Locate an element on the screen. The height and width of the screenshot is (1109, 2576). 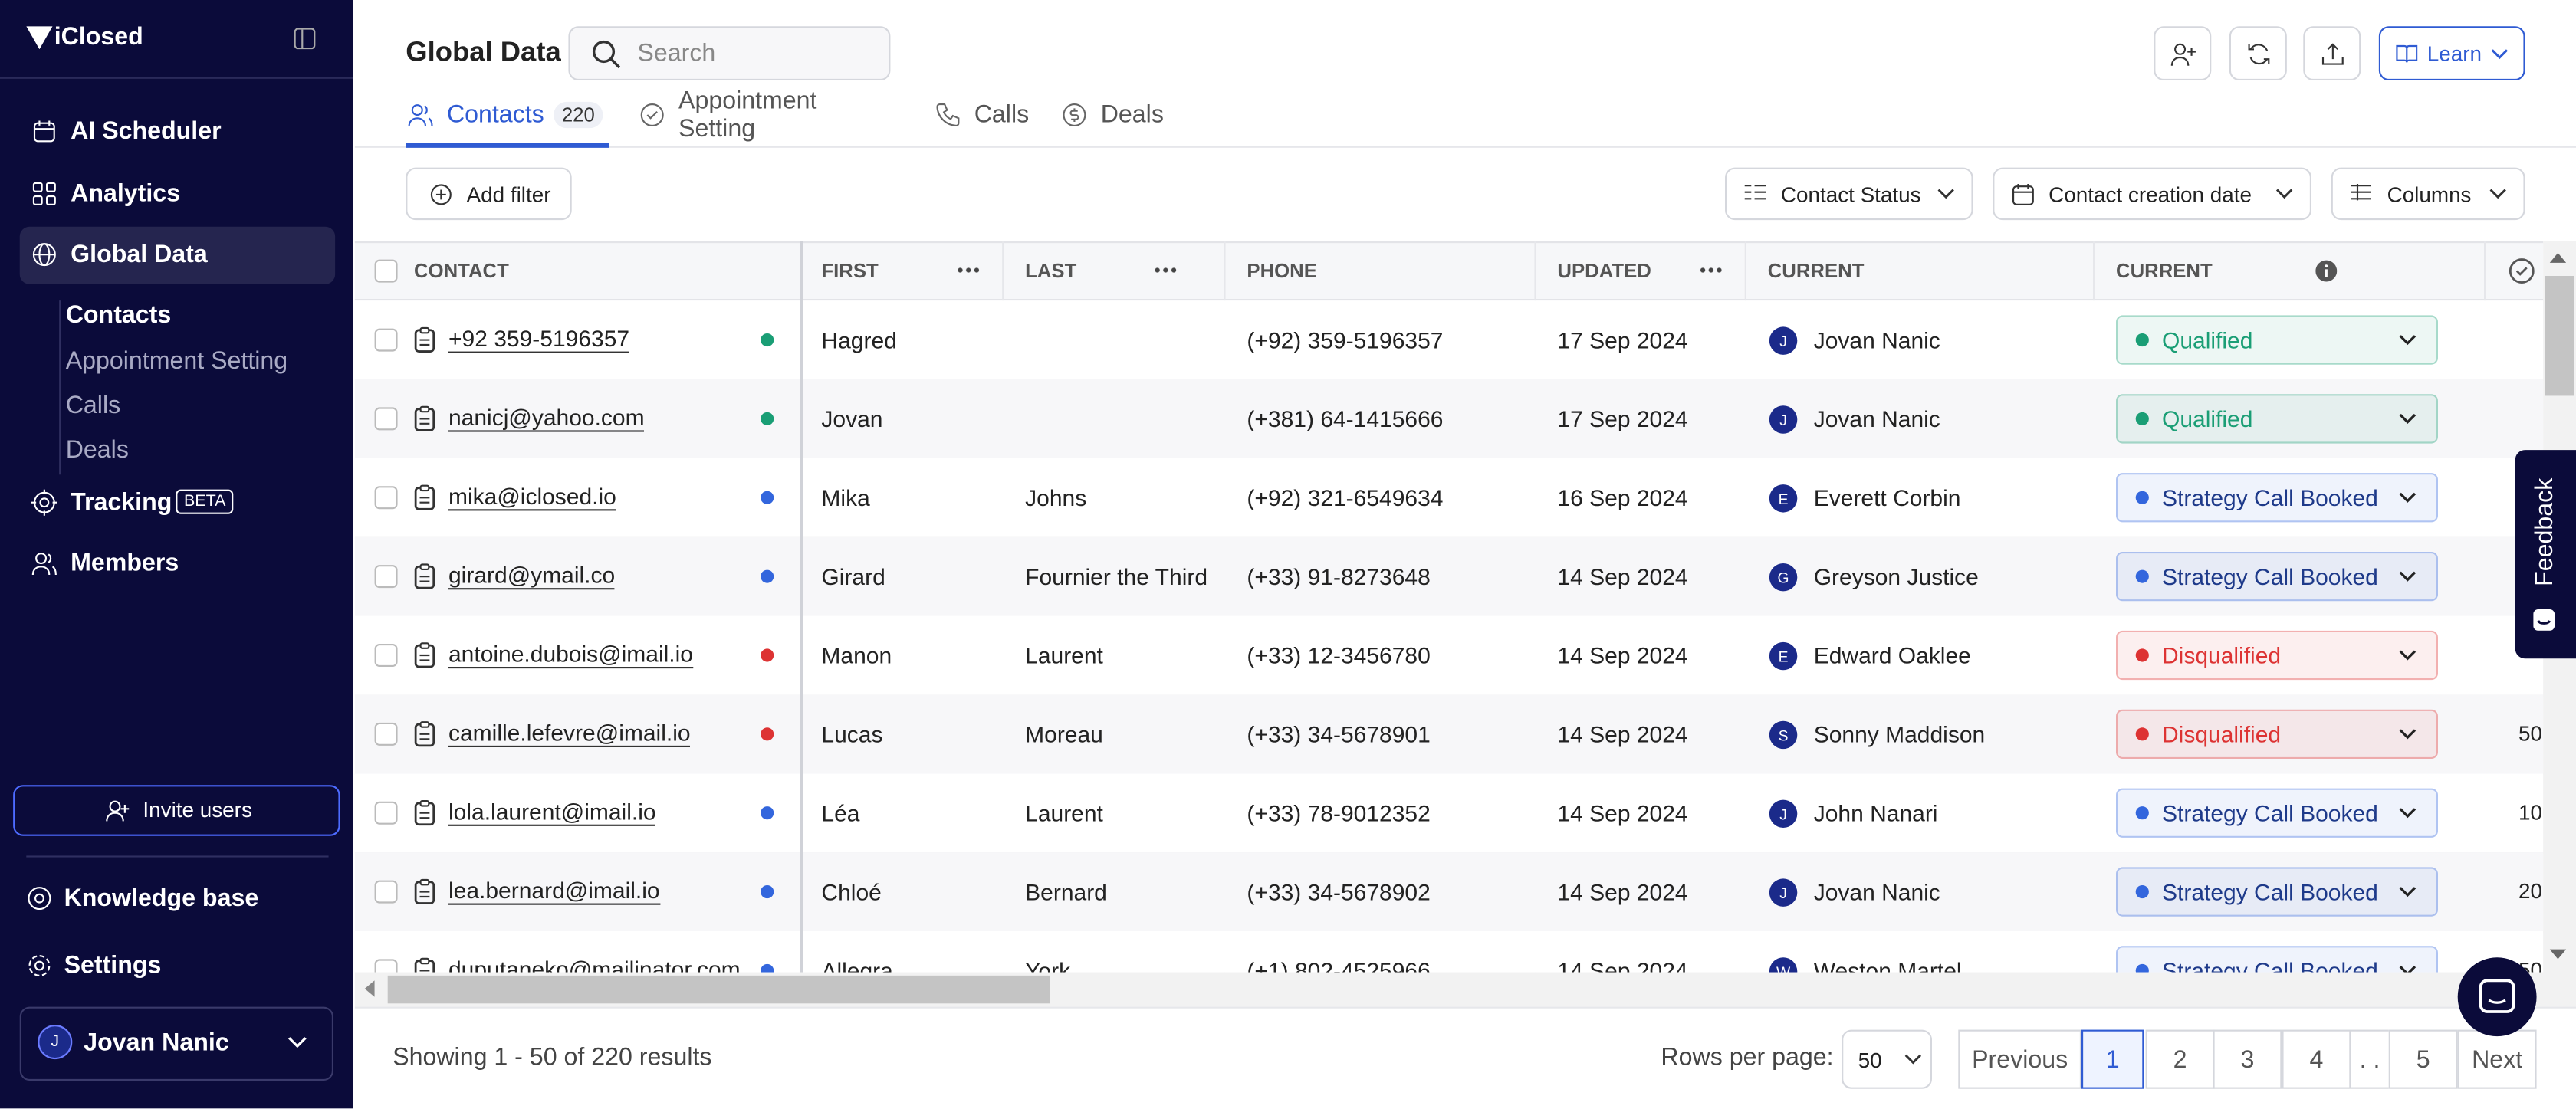
nav-item: AI Scheduler is located at coordinates (146, 131).